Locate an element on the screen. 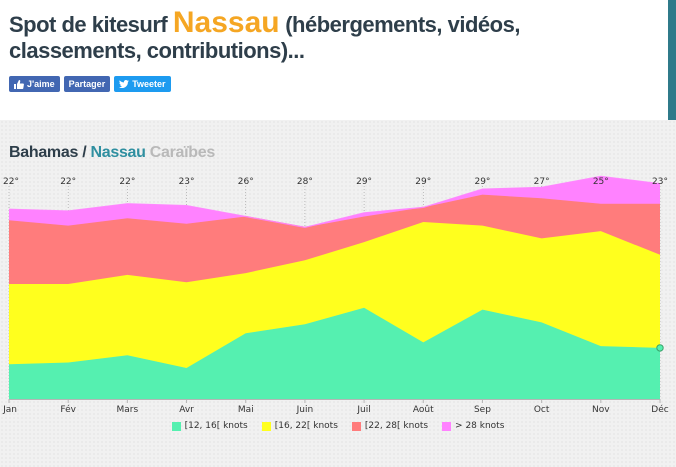  legend-item-2: [16, 22[ knots is located at coordinates (299, 426).